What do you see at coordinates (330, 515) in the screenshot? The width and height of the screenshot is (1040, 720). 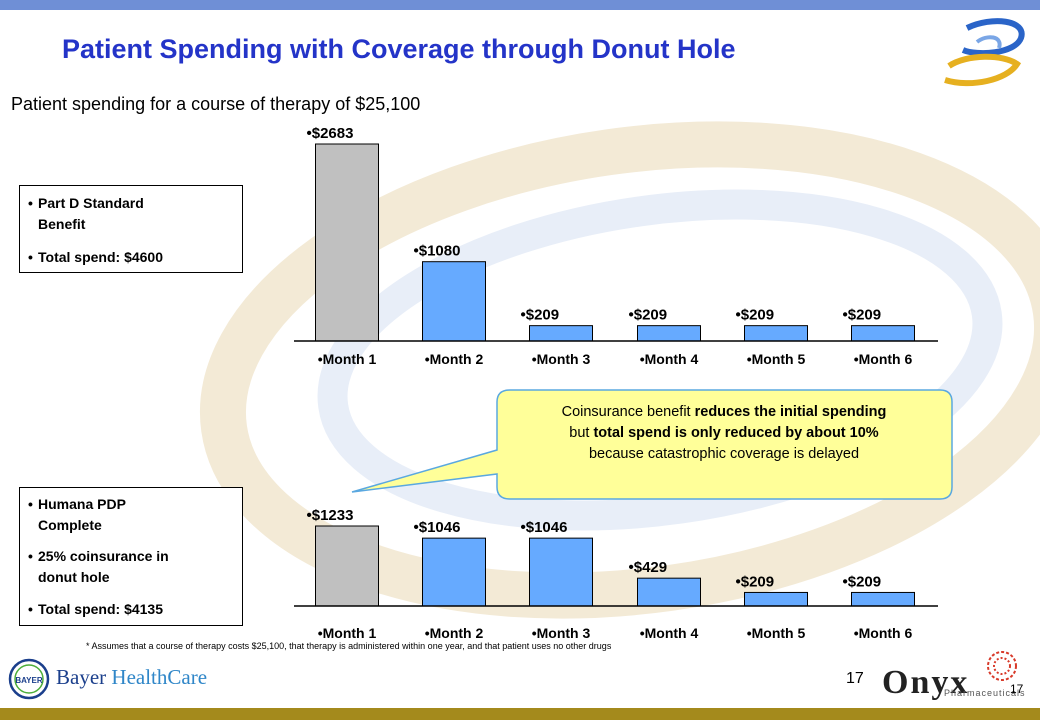 I see `bar-value-label: •$1233` at bounding box center [330, 515].